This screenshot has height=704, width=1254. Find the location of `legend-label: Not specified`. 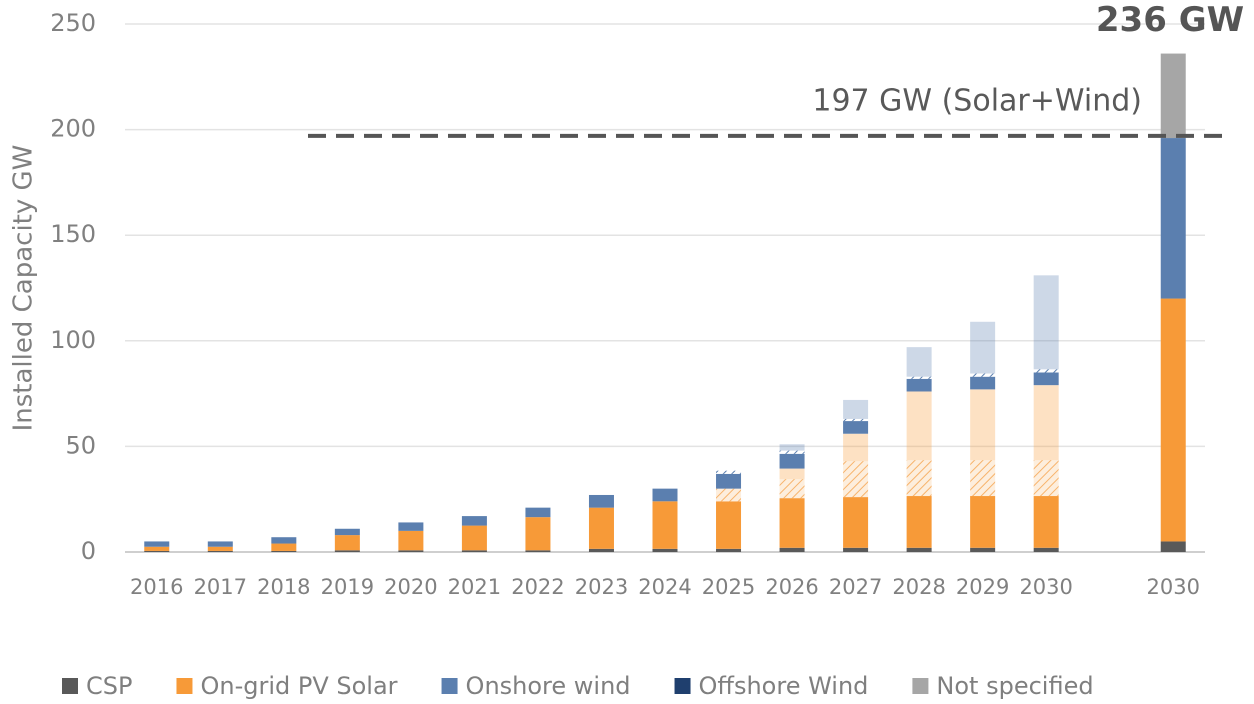

legend-label: Not specified is located at coordinates (1014, 686).